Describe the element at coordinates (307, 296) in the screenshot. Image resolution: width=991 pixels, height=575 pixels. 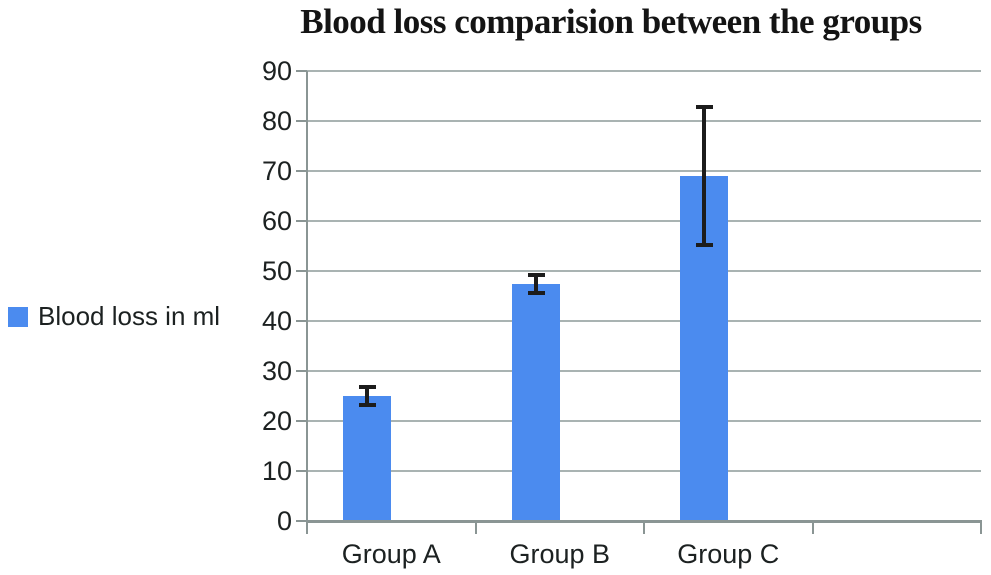
I see `y-axis-line` at that location.